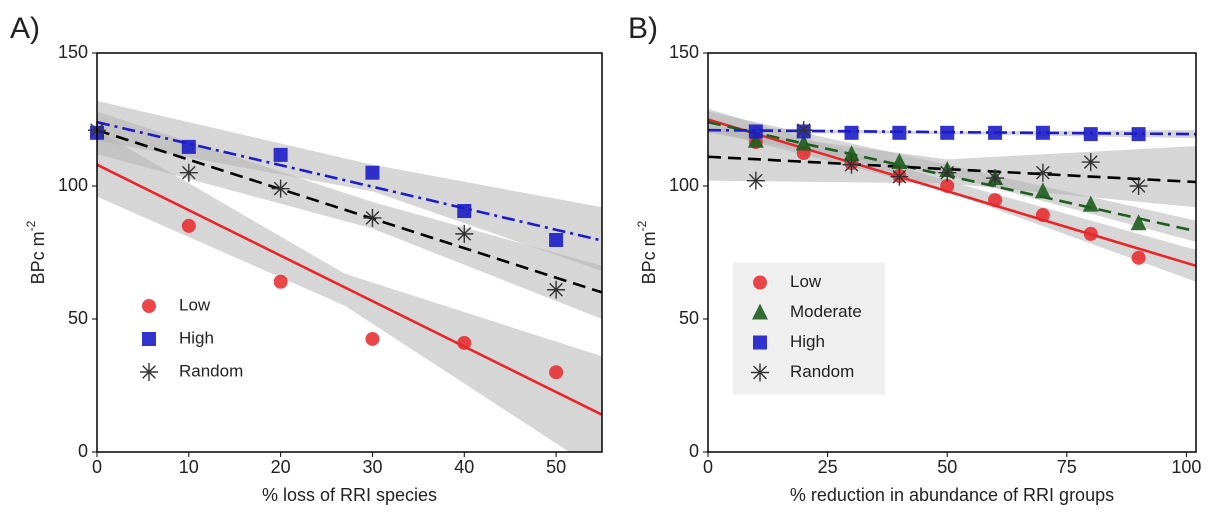  What do you see at coordinates (826, 311) in the screenshot?
I see `legend-label: Moderate` at bounding box center [826, 311].